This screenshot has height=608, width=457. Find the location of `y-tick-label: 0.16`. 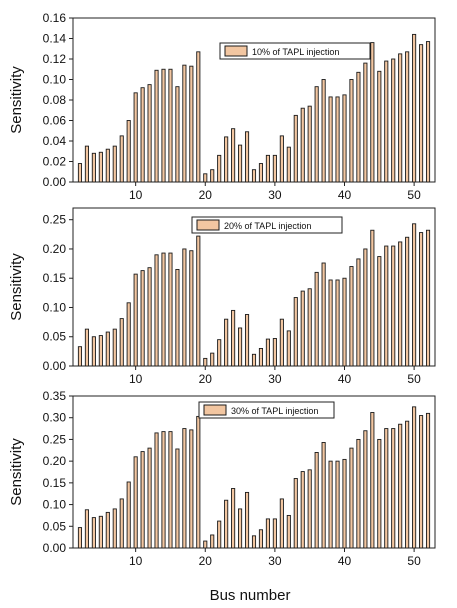

y-tick-label: 0.16 is located at coordinates (55, 18).